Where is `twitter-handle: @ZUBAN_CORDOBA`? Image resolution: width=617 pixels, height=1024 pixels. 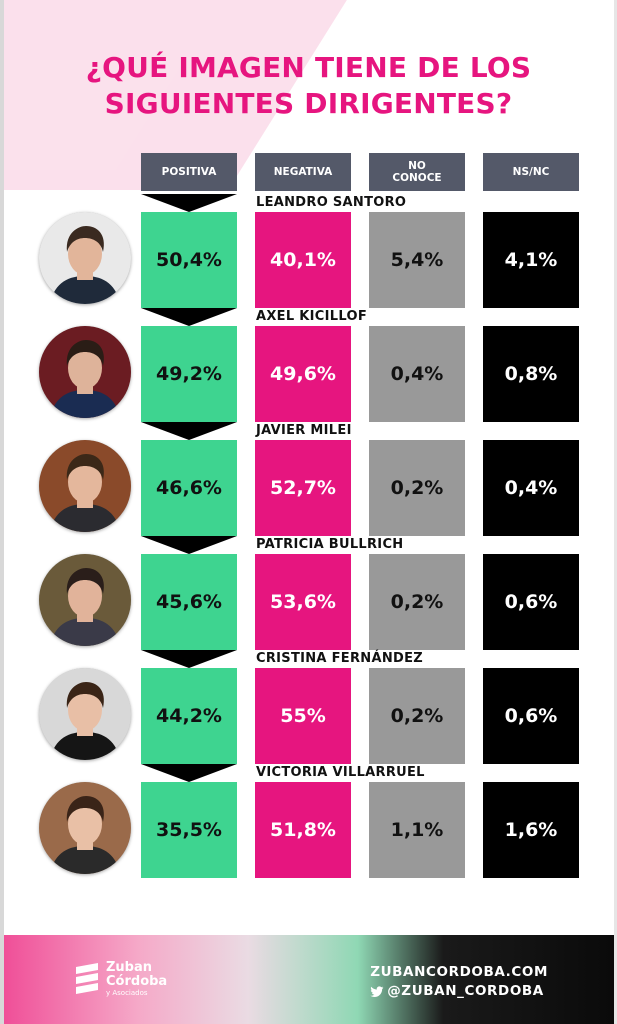
twitter-handle: @ZUBAN_CORDOBA is located at coordinates (465, 991).